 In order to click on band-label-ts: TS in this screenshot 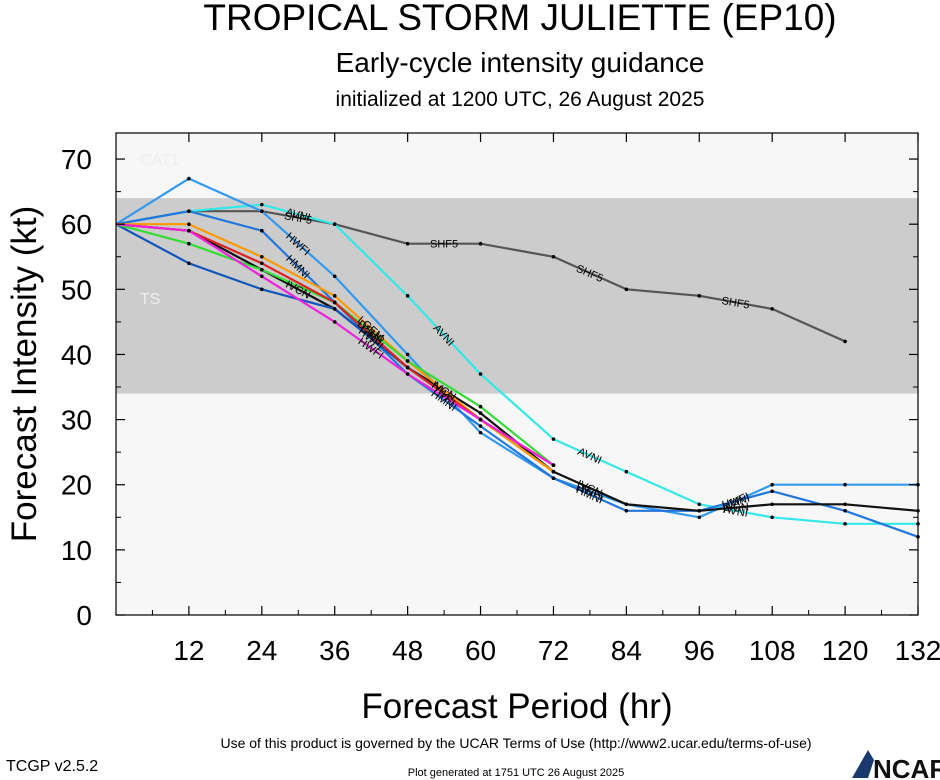, I will do `click(150, 299)`.